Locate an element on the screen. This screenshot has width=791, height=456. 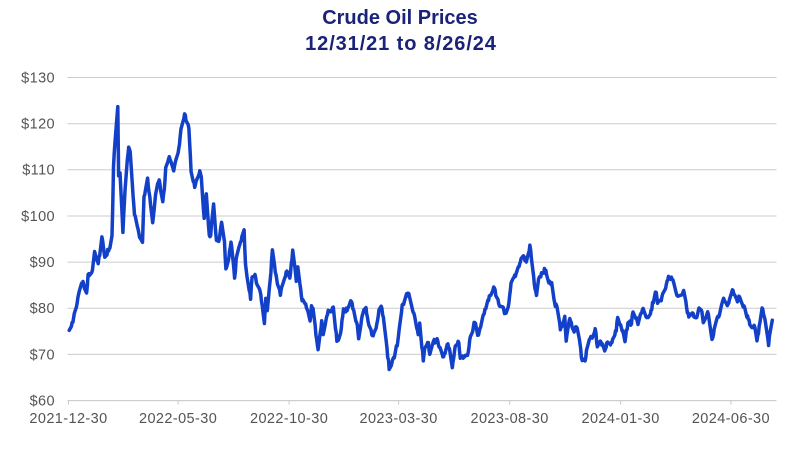
svg-text: 2023-08-30 is located at coordinates (510, 419).